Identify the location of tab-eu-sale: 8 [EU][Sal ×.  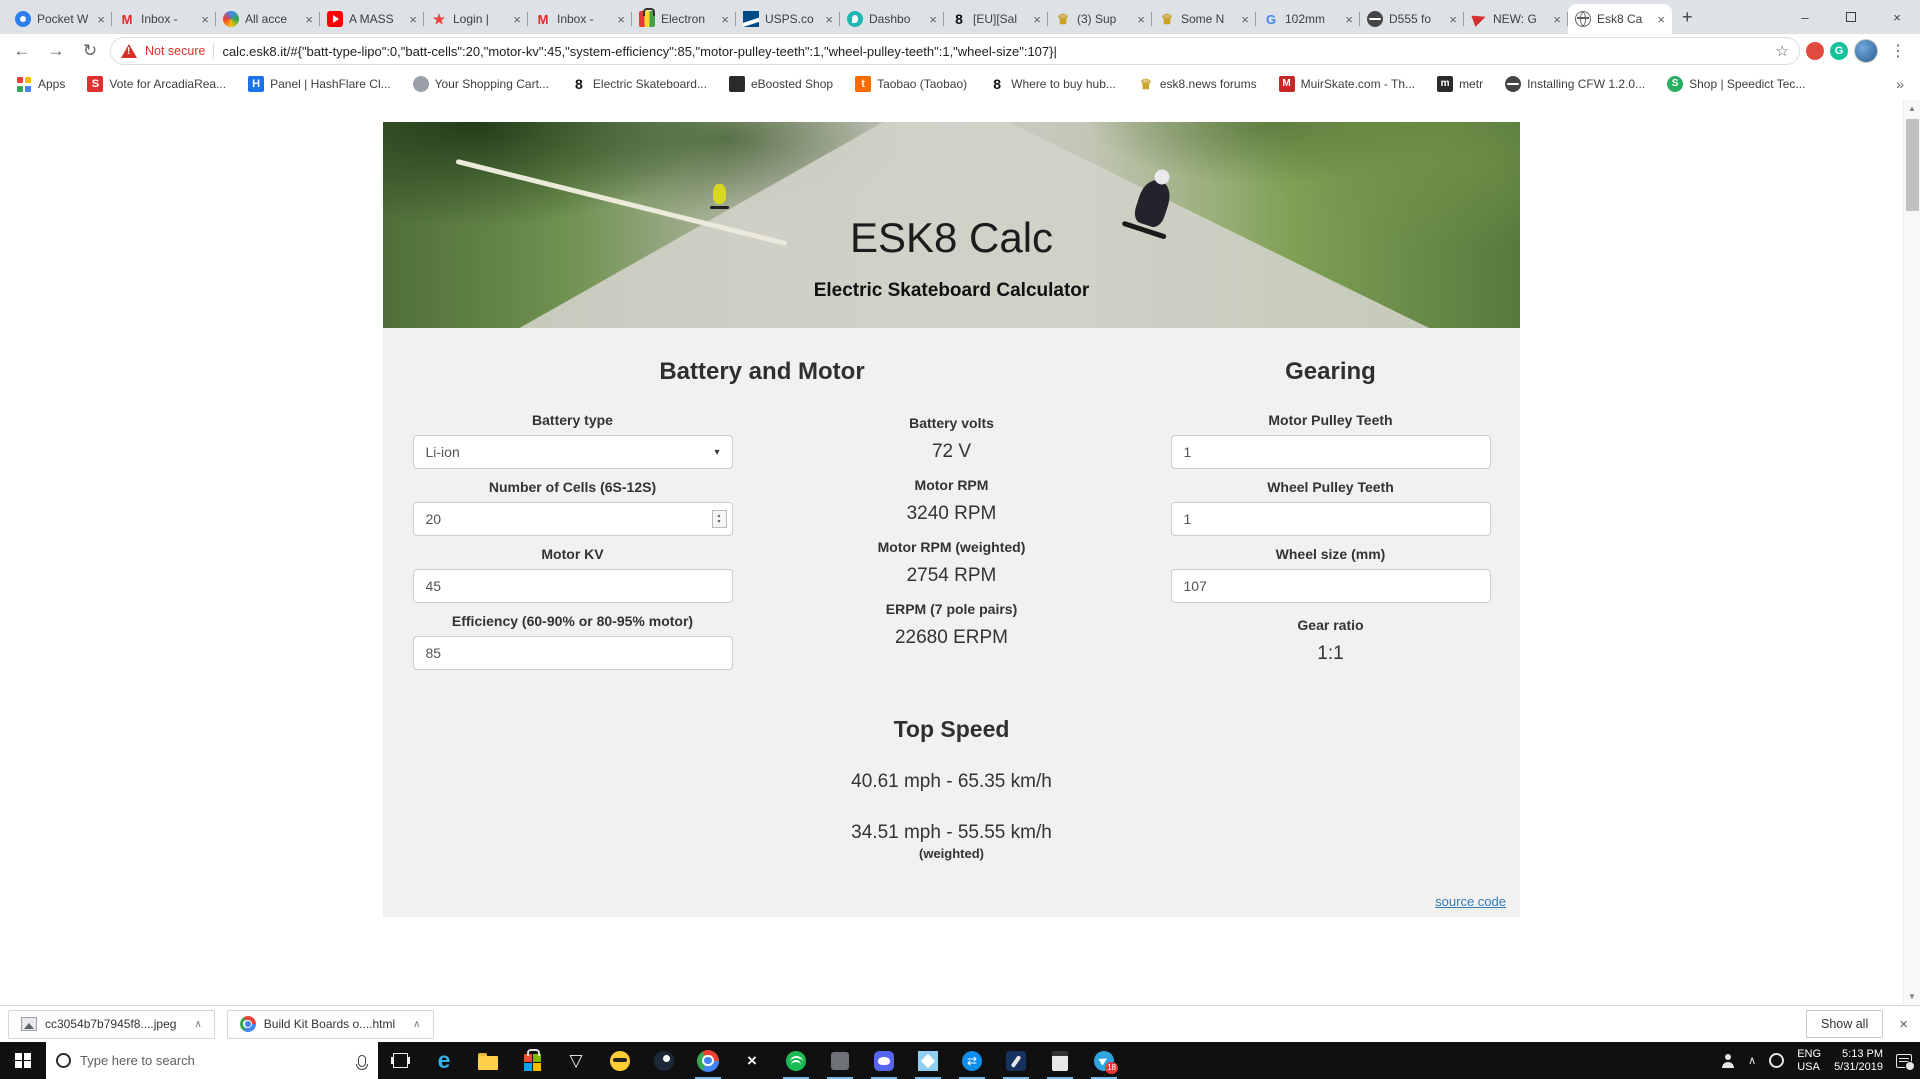
(996, 19).